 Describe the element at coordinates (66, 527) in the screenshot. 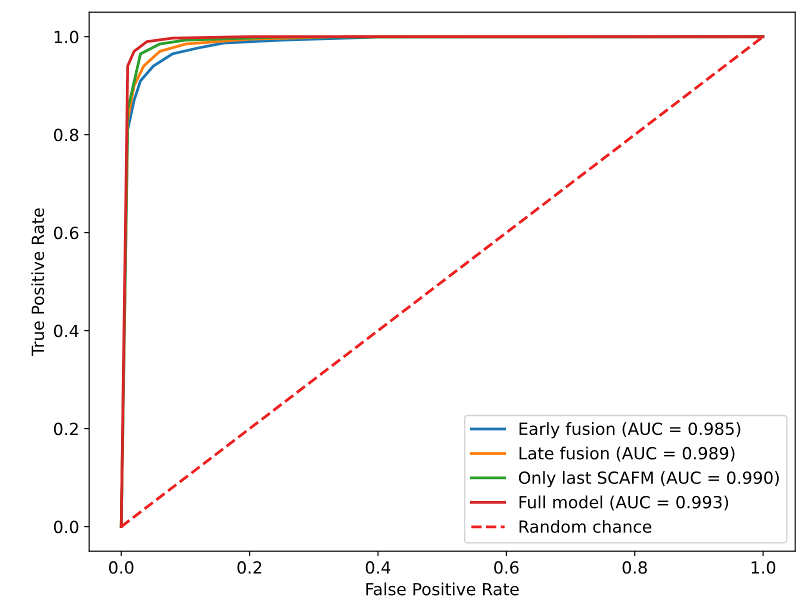

I see `y-tick-label: 0.0` at that location.